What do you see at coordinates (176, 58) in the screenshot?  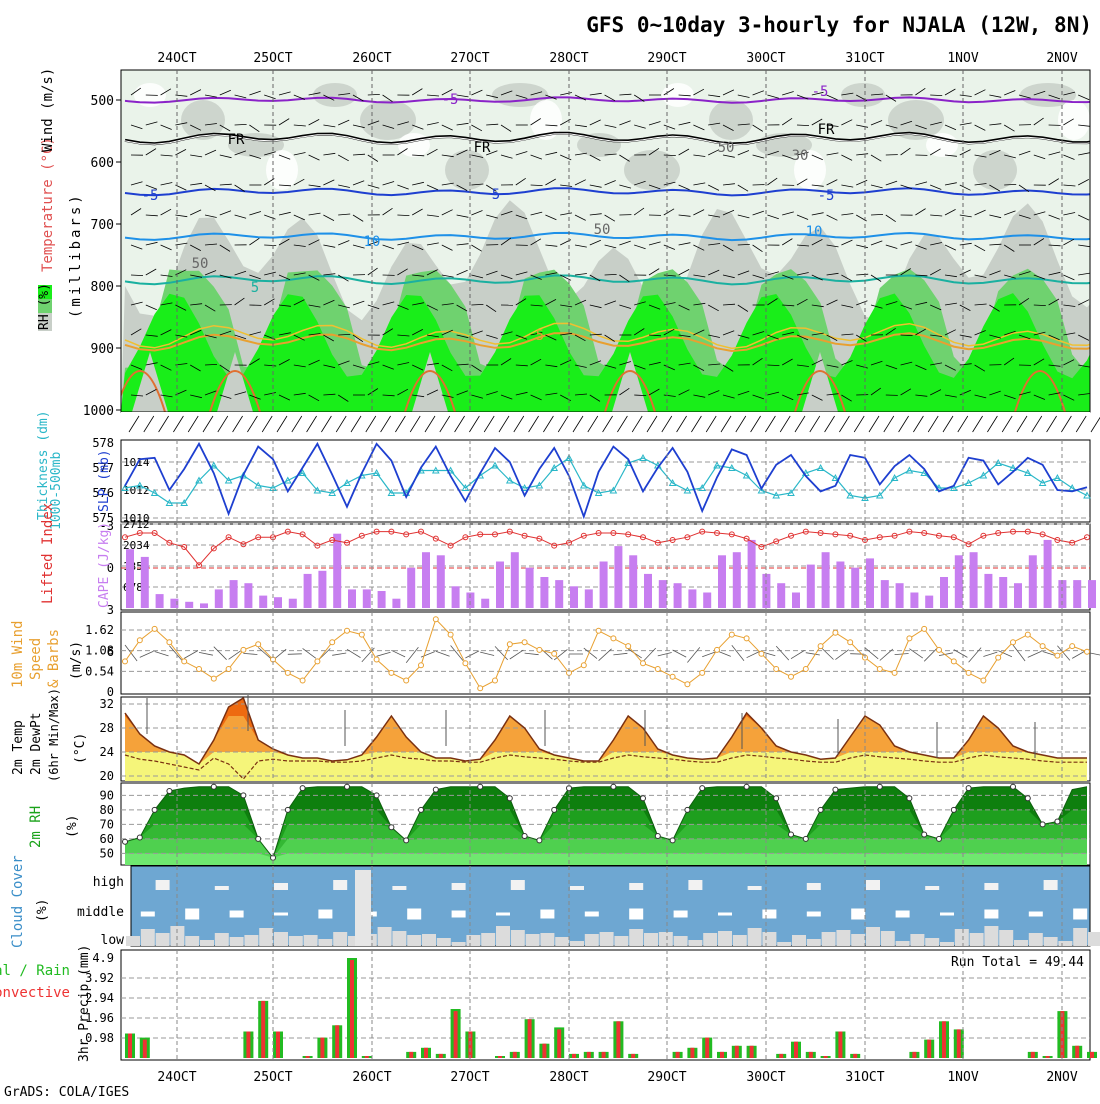 I see `top-date-label: 24OCT` at bounding box center [176, 58].